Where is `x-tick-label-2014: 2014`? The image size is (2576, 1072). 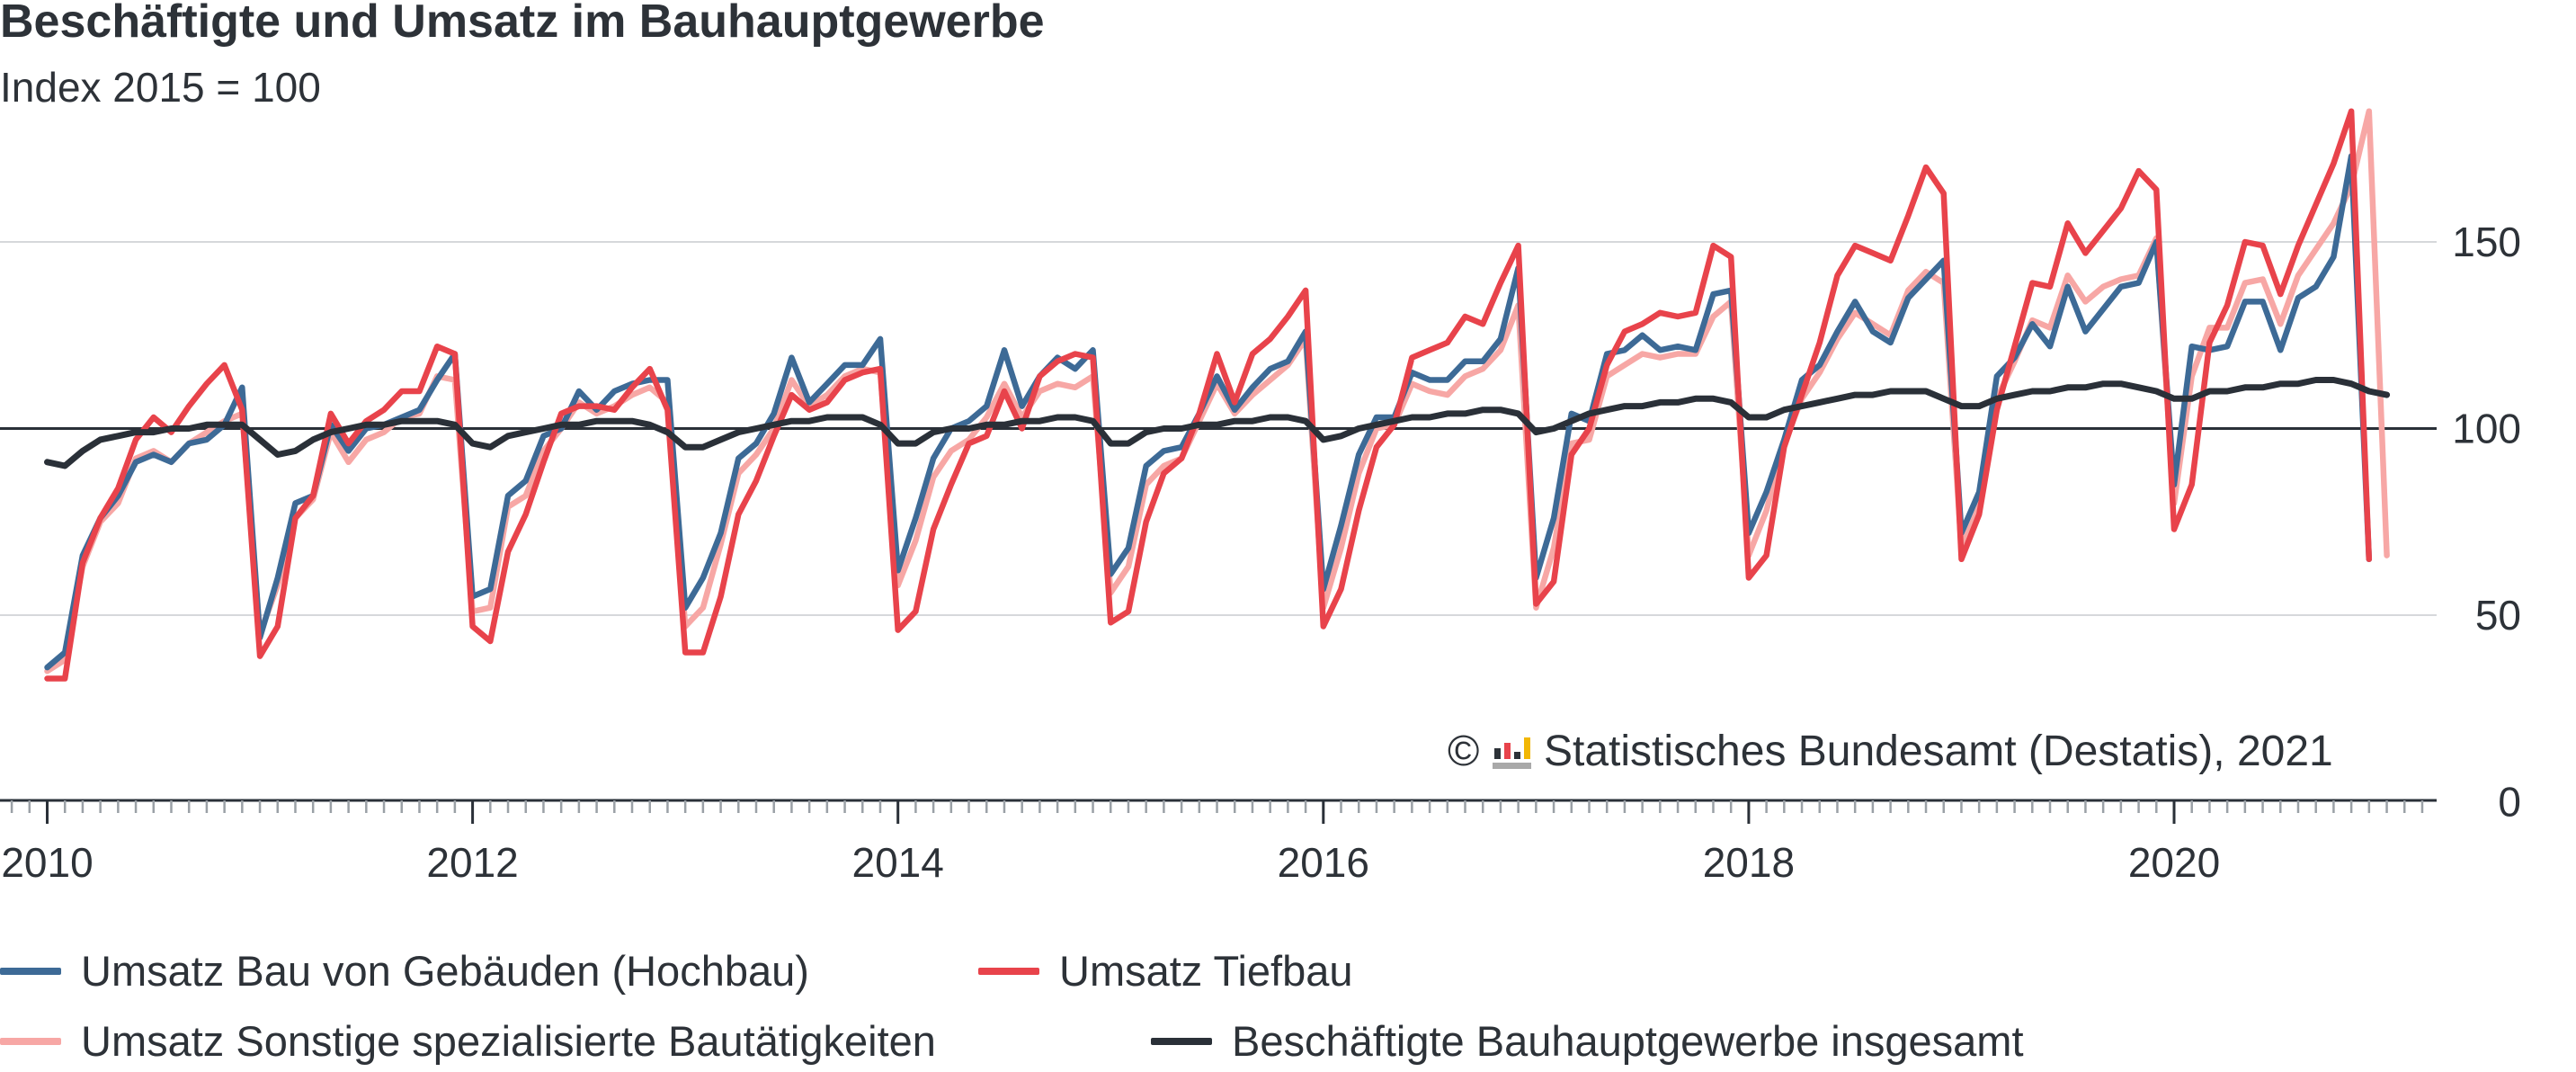
x-tick-label-2014: 2014 is located at coordinates (898, 862).